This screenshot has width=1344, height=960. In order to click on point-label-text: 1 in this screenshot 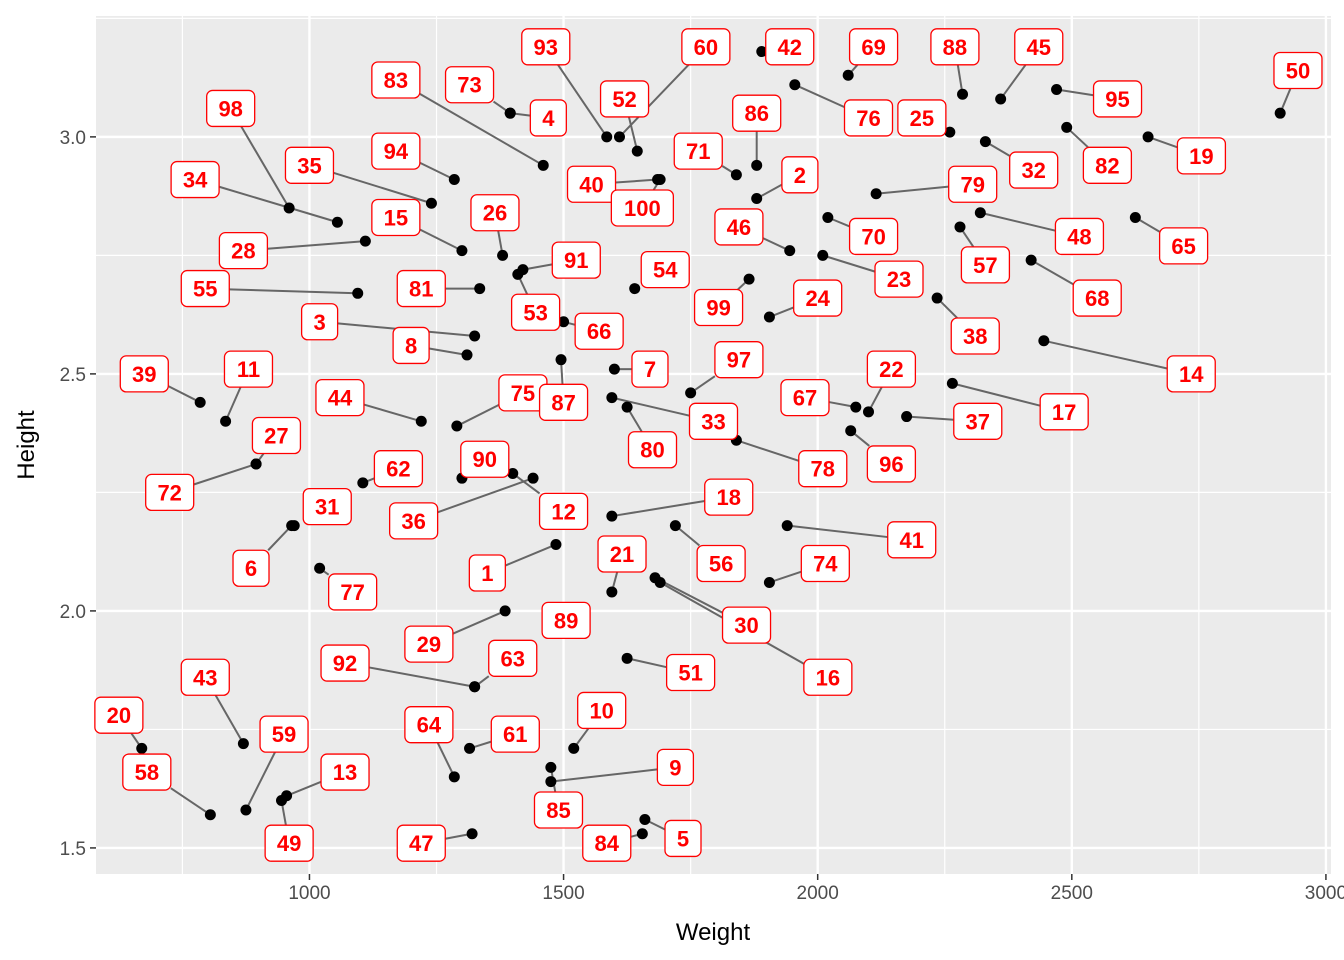, I will do `click(487, 573)`.